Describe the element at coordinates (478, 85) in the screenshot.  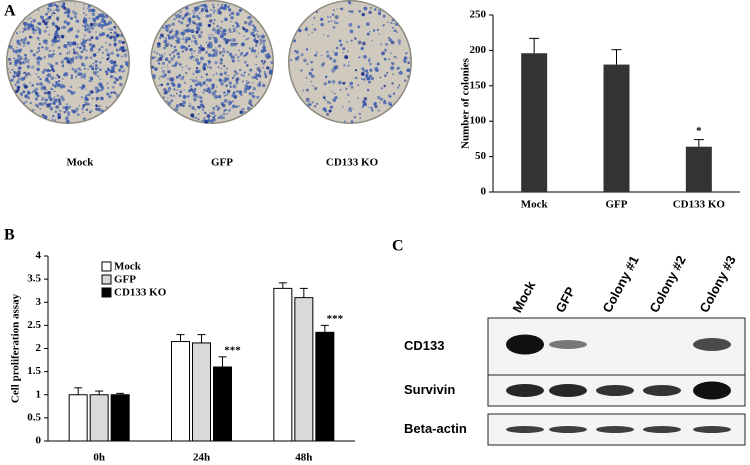
I see `y-tick-label: 150` at that location.